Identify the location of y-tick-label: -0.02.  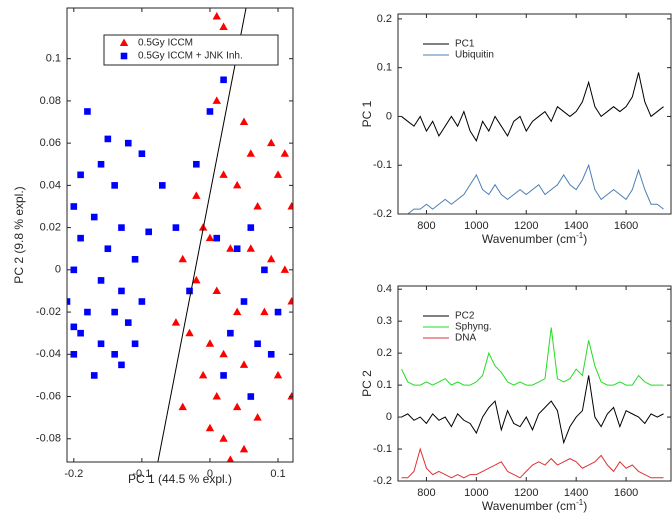
(48, 312).